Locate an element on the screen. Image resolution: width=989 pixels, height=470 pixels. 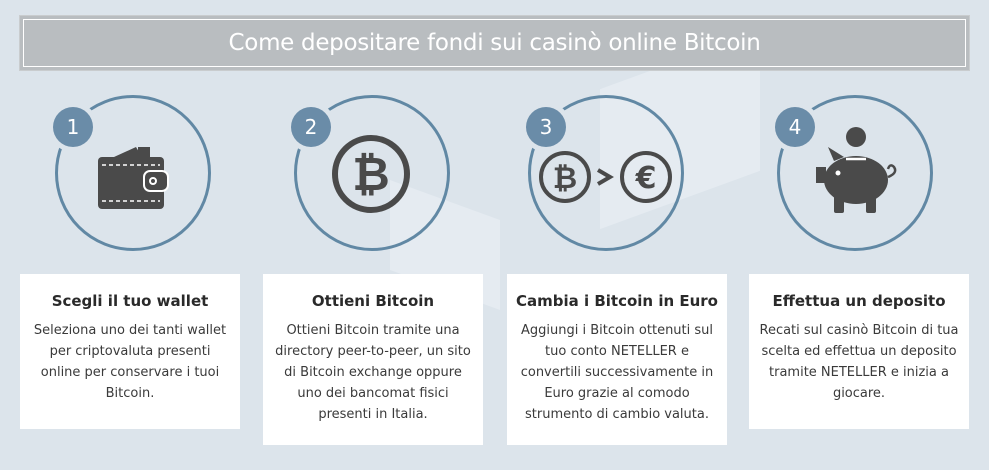
wallet-icon is located at coordinates (133, 178).